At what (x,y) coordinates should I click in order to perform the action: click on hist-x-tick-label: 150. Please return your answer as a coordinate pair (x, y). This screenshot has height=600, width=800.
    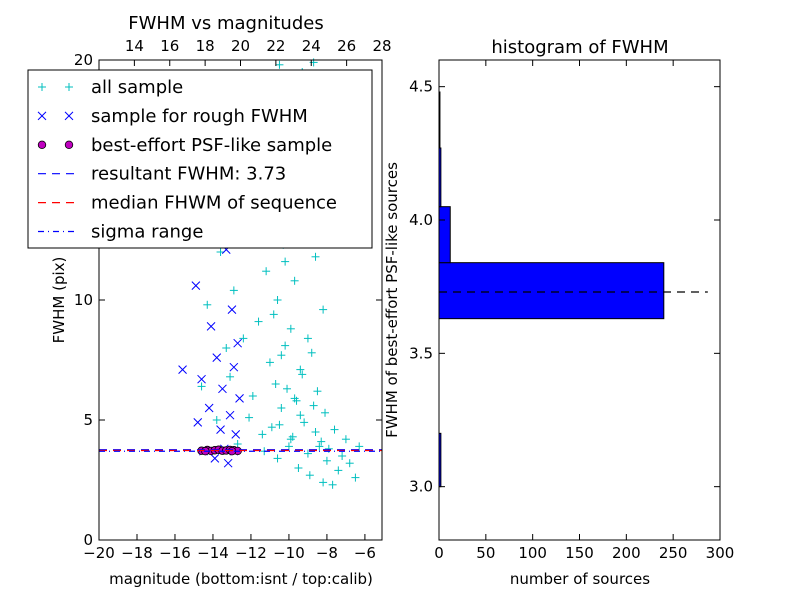
    Looking at the image, I should click on (579, 553).